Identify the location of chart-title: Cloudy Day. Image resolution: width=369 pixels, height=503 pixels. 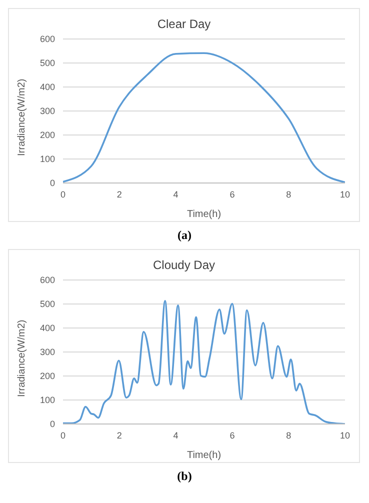
(184, 265).